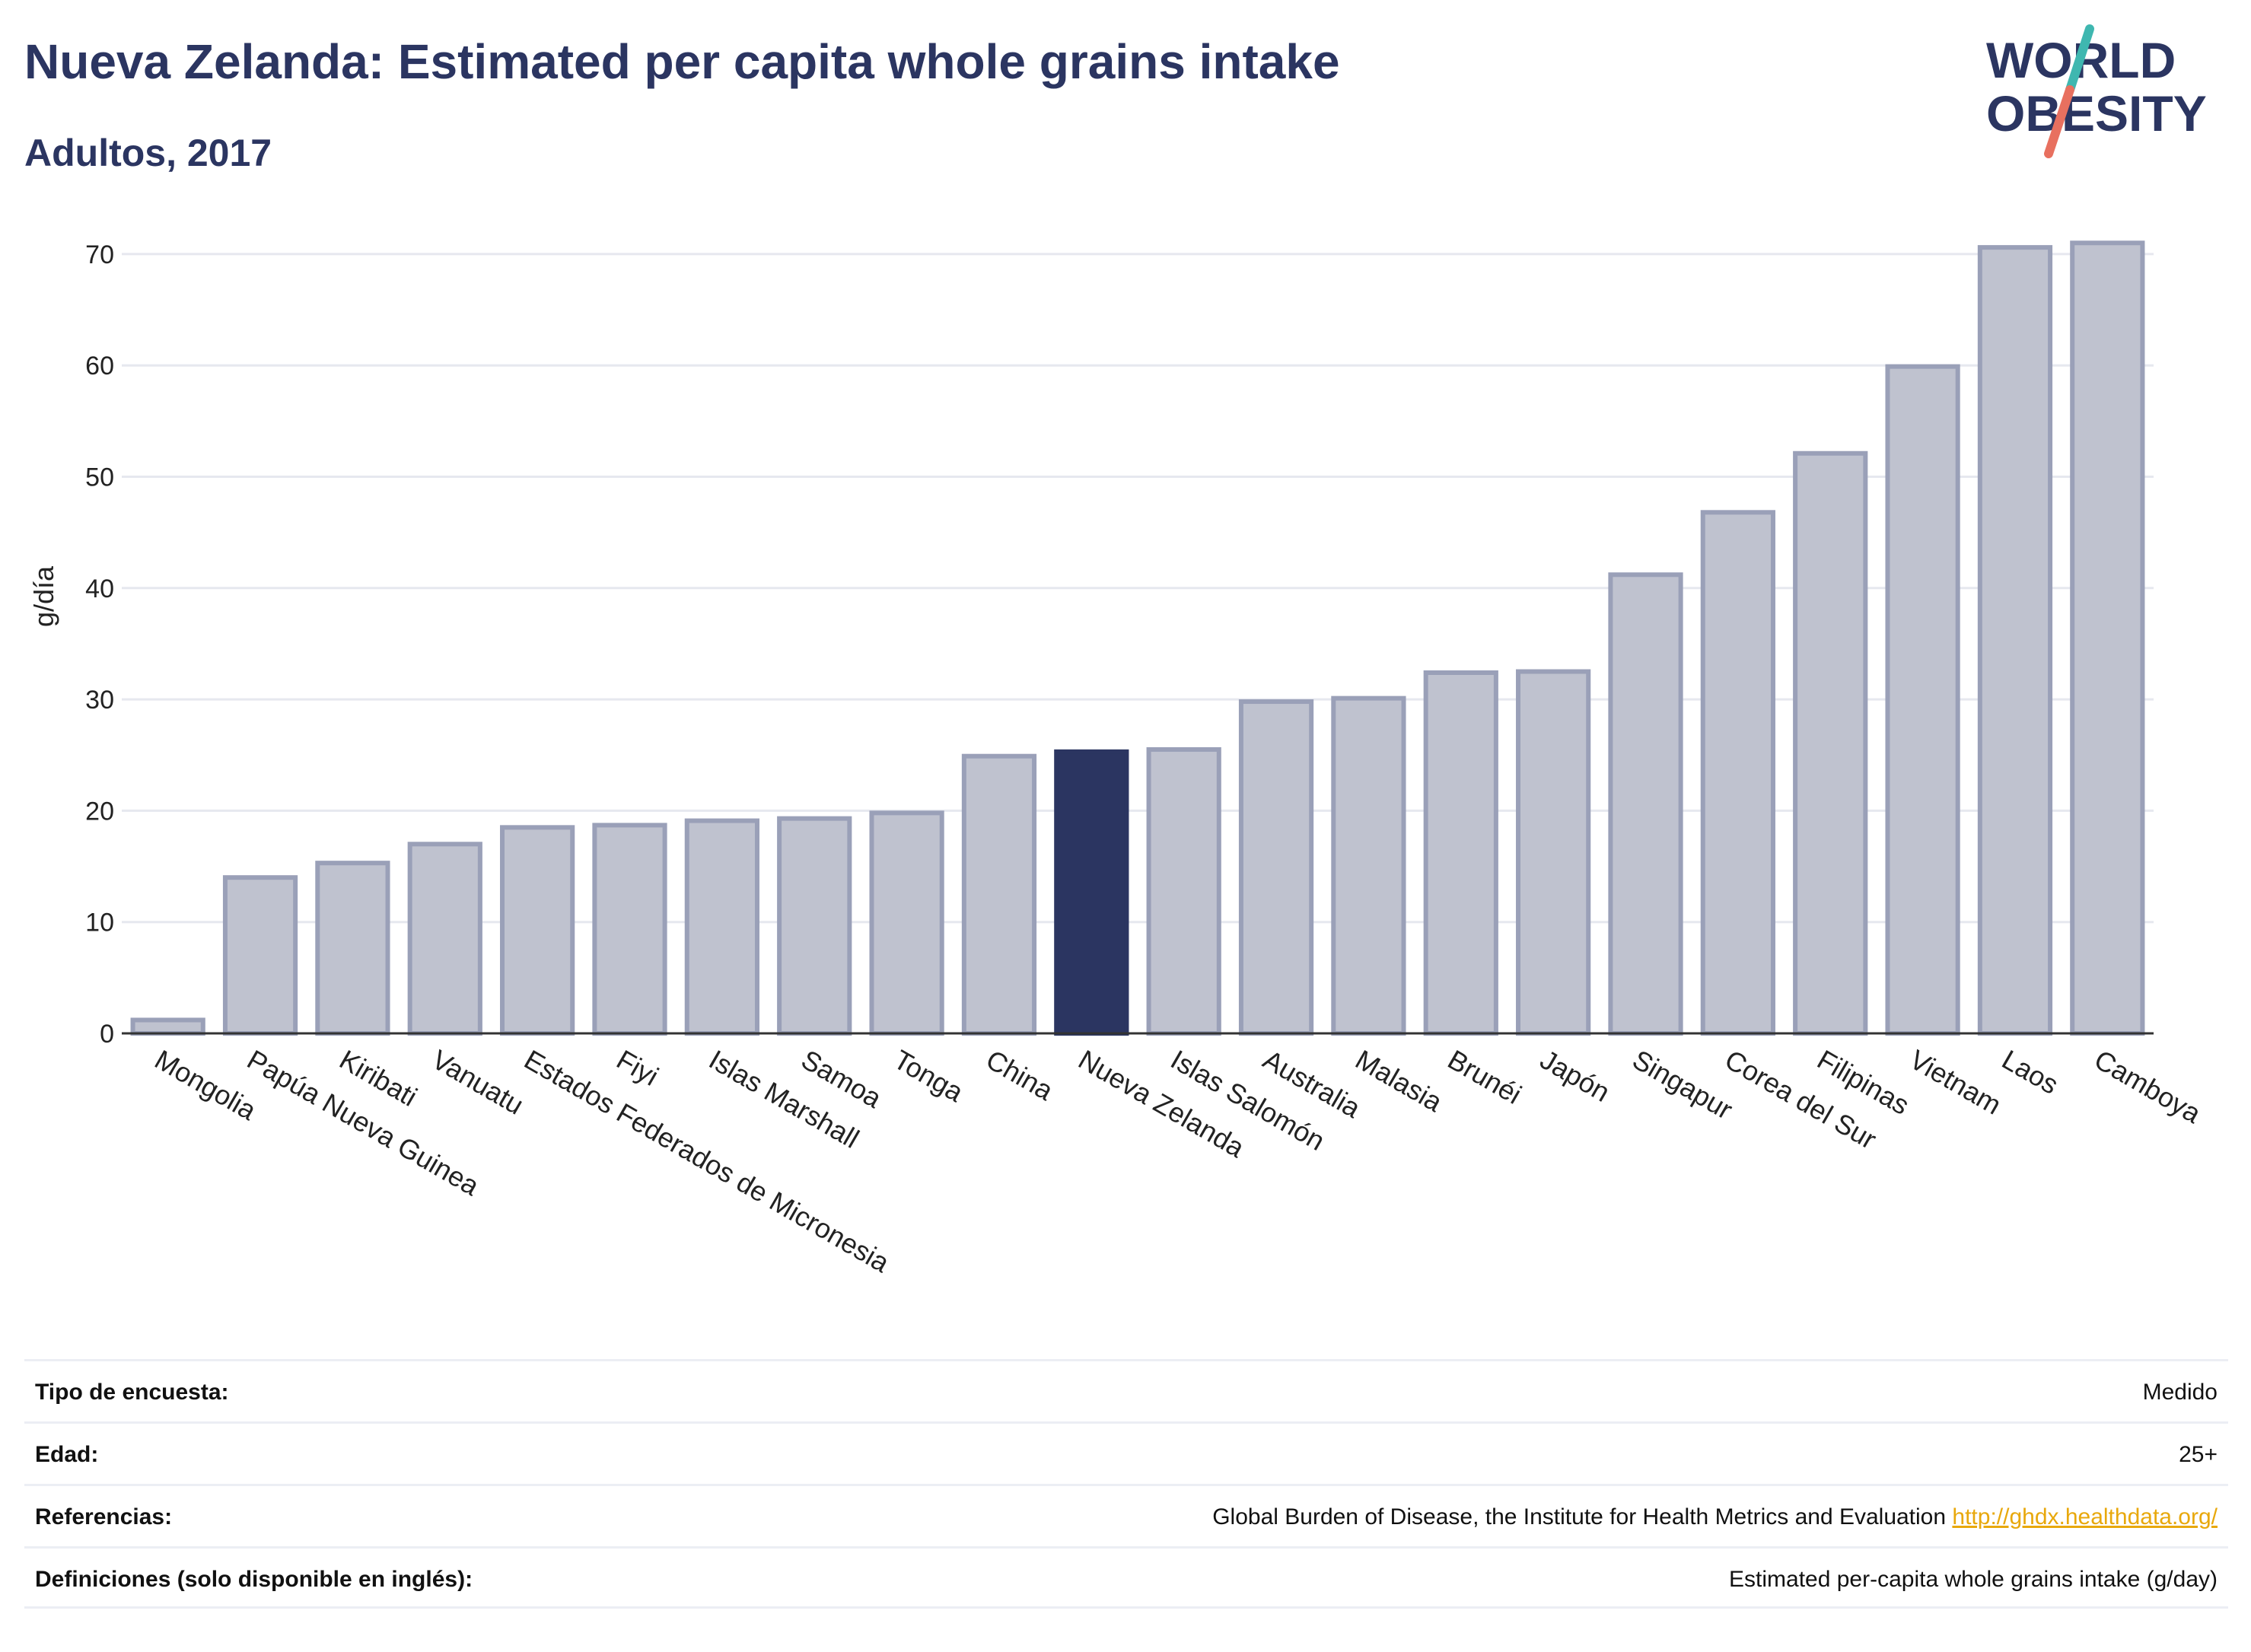 The image size is (2251, 1652). What do you see at coordinates (444, 939) in the screenshot?
I see `bar-vanuatu` at bounding box center [444, 939].